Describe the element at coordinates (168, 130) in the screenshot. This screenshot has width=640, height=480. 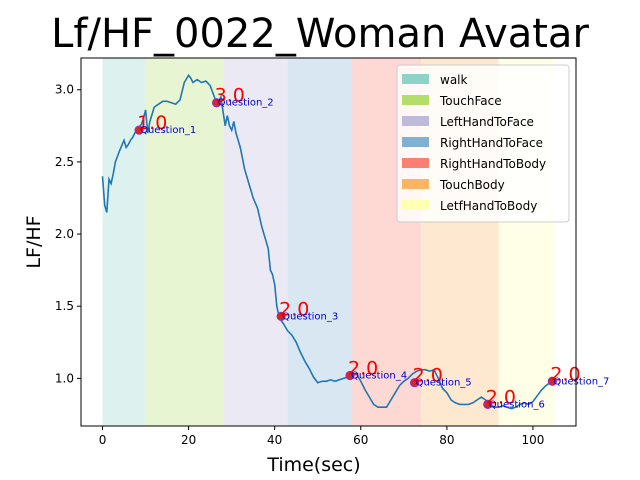
I see `question-label-0: Question_1` at that location.